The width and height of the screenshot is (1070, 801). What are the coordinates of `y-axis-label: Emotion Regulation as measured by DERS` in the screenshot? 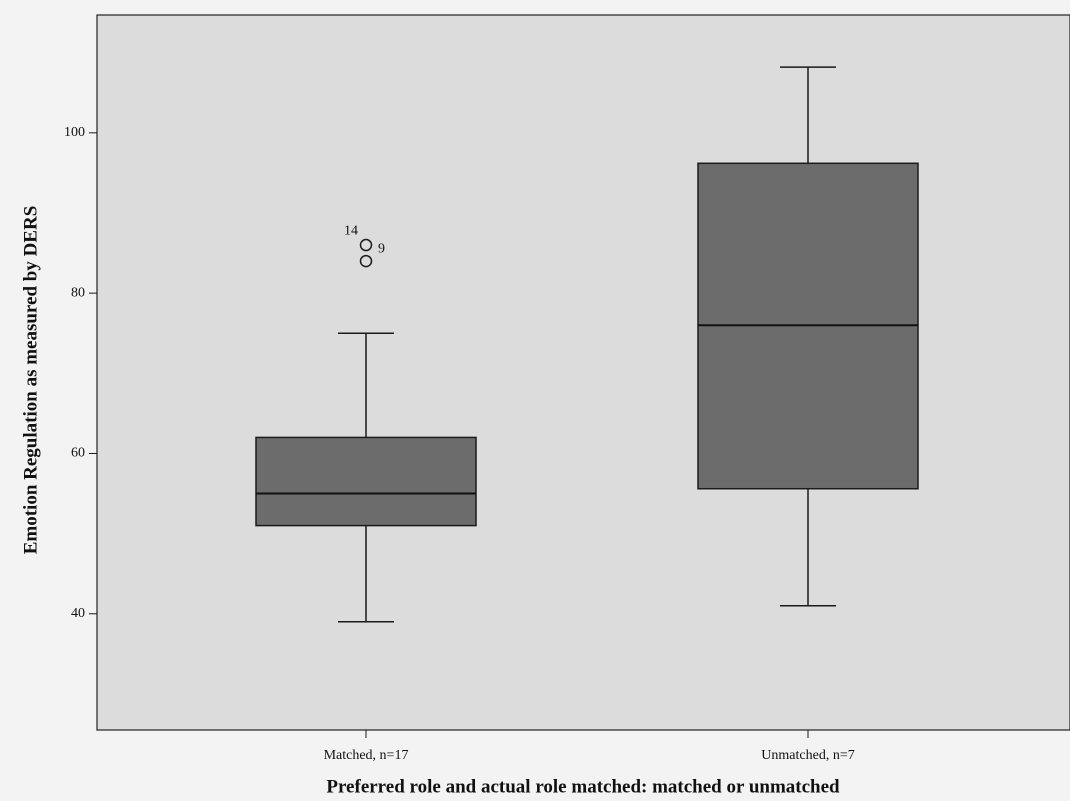 It's located at (30, 380).